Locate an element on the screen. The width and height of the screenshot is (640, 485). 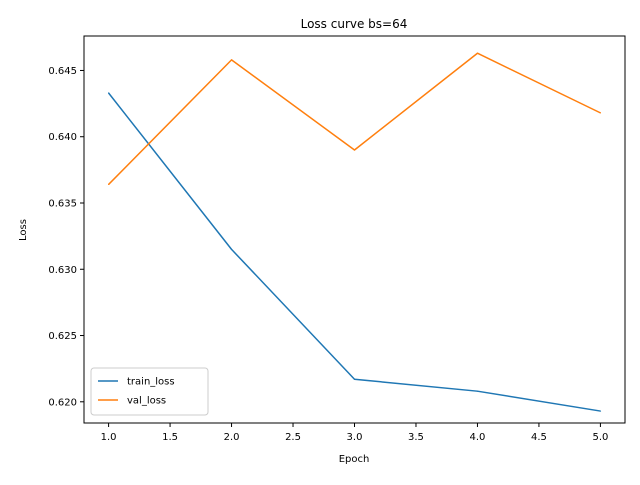
y-axis-label: Loss is located at coordinates (23, 230).